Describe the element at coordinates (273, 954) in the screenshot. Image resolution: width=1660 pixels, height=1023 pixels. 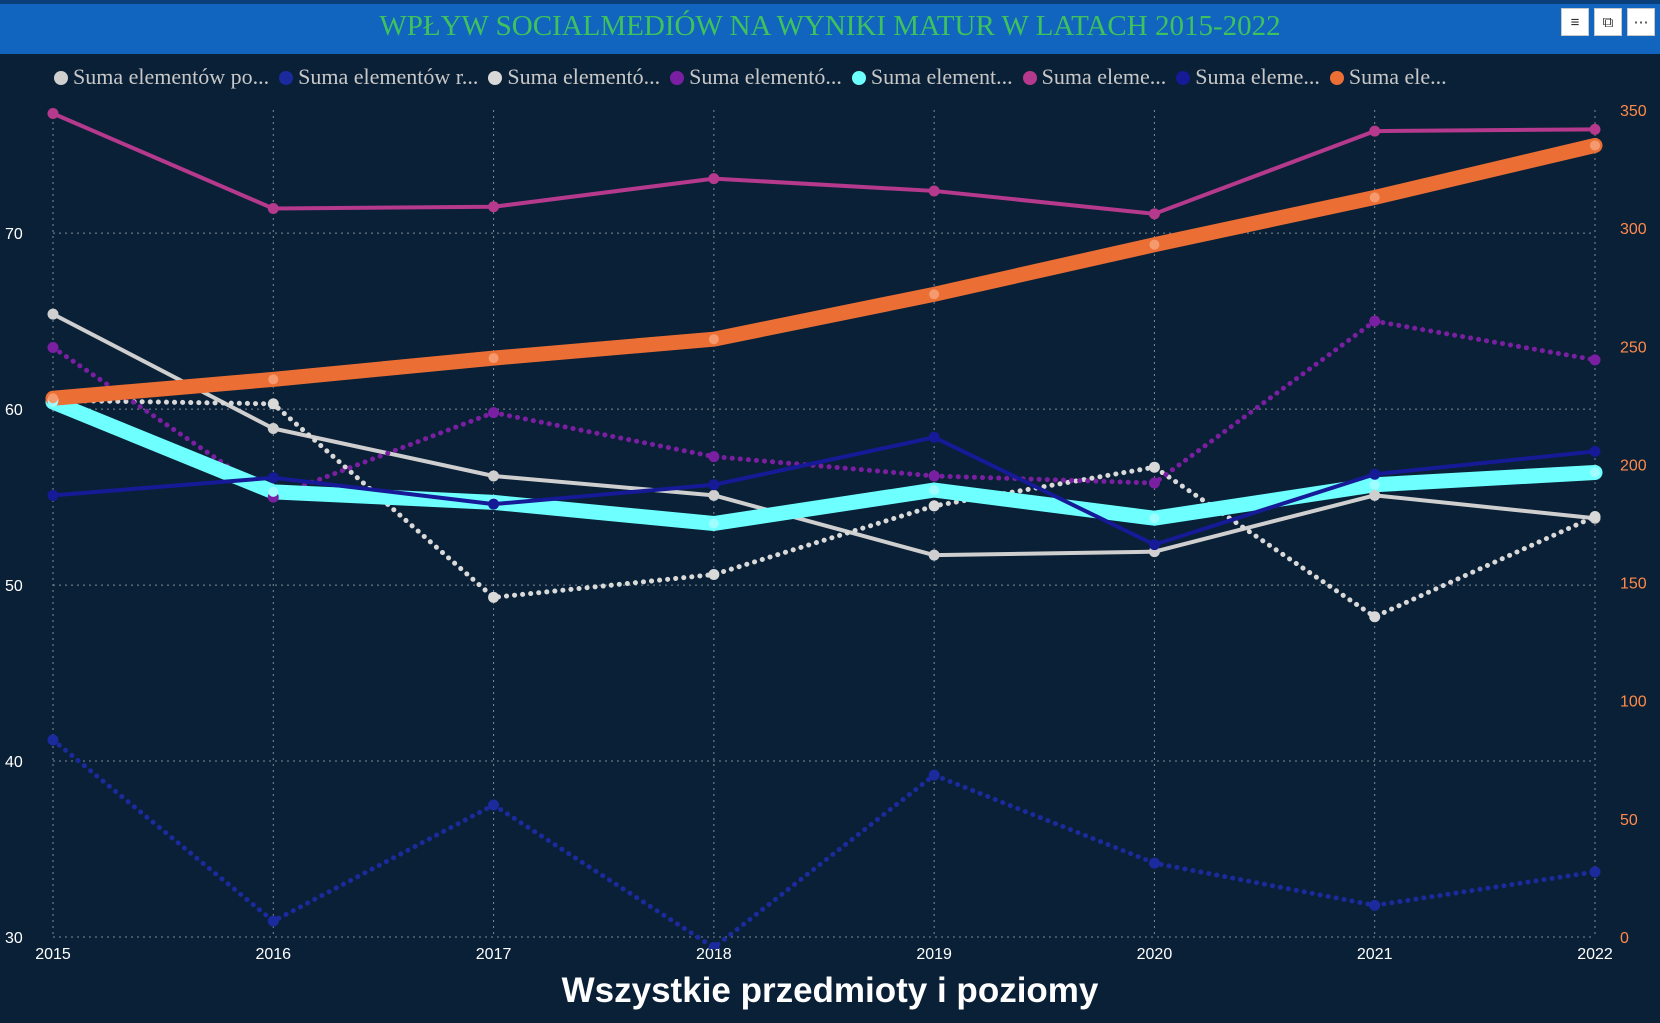
I see `x-tick-label: 2016` at that location.